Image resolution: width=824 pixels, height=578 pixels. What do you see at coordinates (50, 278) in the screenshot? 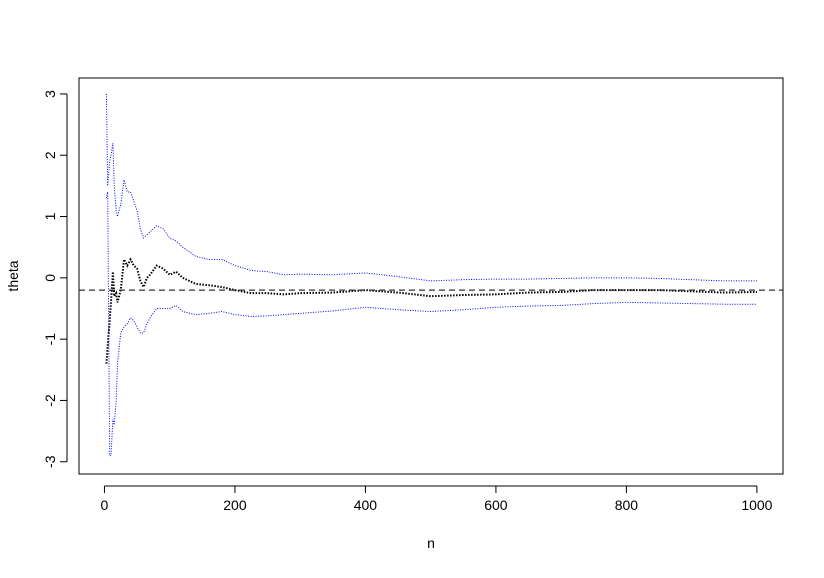
I see `y-tick-label: 0` at bounding box center [50, 278].